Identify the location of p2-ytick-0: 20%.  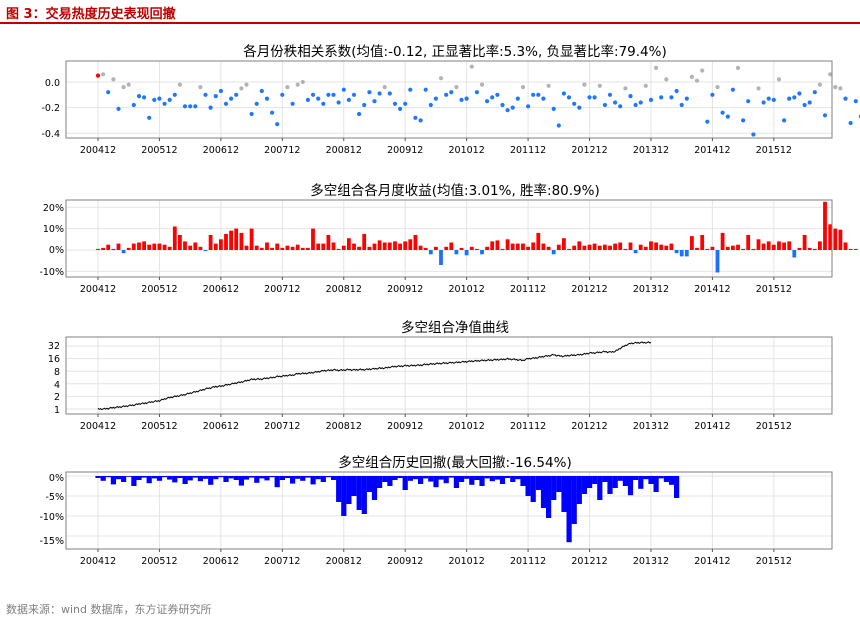
(53, 208).